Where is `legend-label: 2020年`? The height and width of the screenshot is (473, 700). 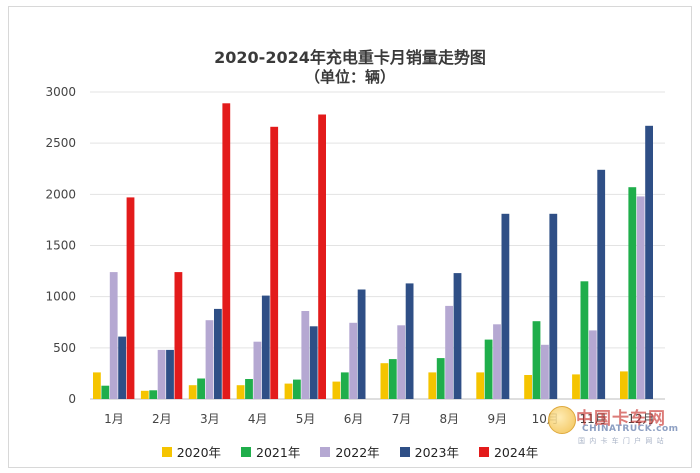
legend-label: 2020年 is located at coordinates (199, 452).